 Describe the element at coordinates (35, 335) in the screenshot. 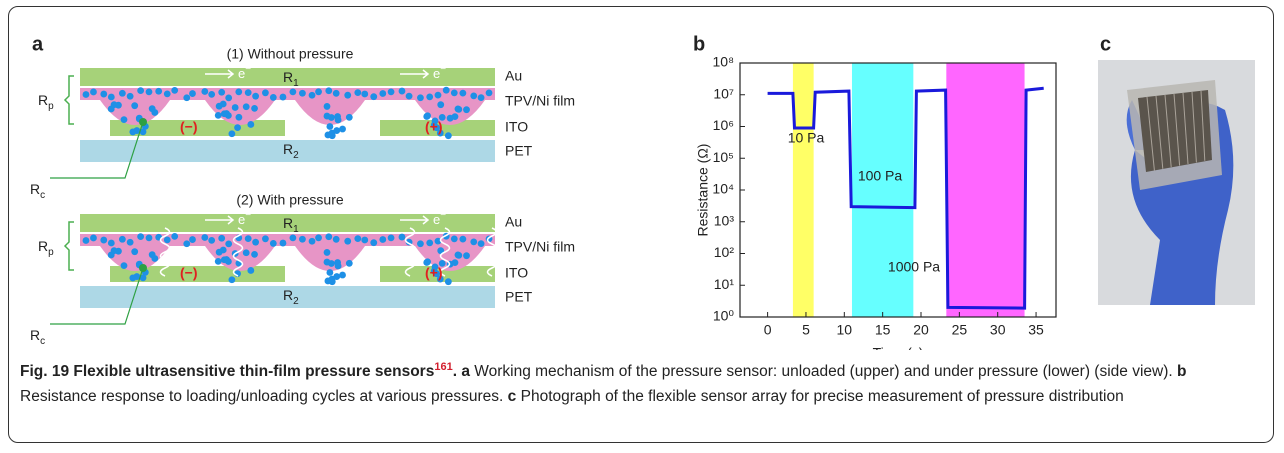

I see `rc-label-base: R` at that location.